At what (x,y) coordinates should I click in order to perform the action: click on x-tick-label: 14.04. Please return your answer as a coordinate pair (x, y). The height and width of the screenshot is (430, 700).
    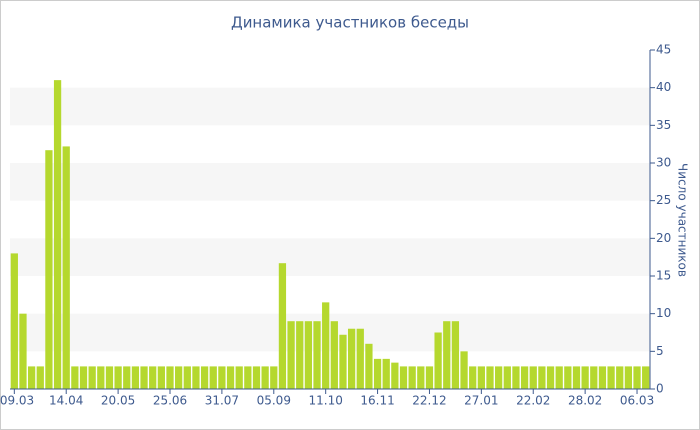
    Looking at the image, I should click on (66, 401).